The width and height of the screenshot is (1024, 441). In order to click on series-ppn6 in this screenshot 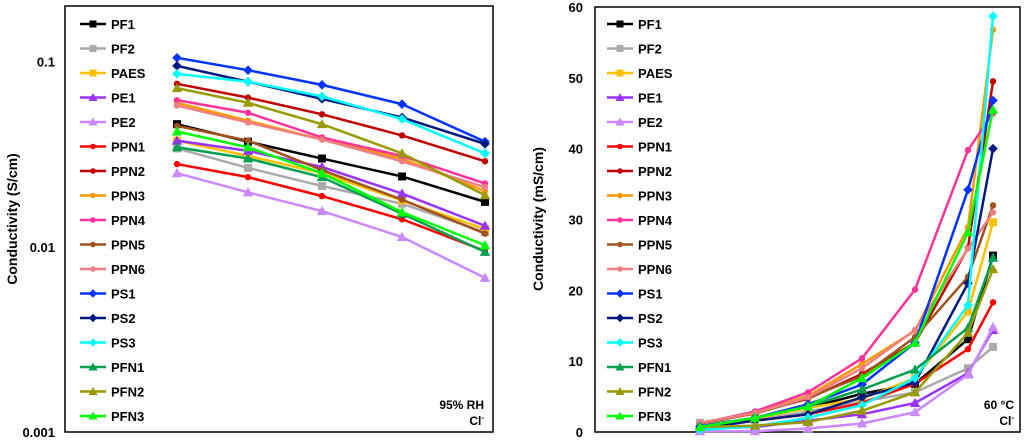, I will do `click(331, 146)`.